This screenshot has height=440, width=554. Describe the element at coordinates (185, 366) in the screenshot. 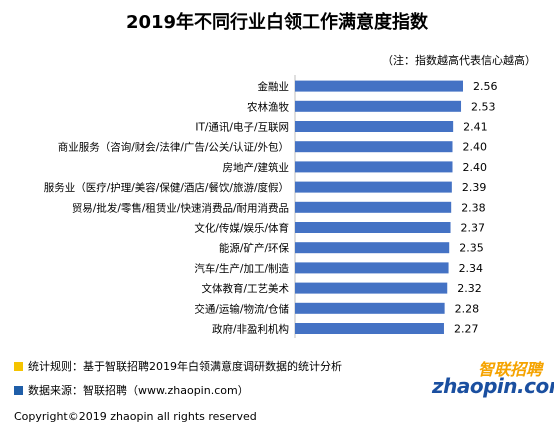

I see `footer-rule-text: 统计规则：基于智联招聘2019年白领满意度调研数据的统计分析` at that location.